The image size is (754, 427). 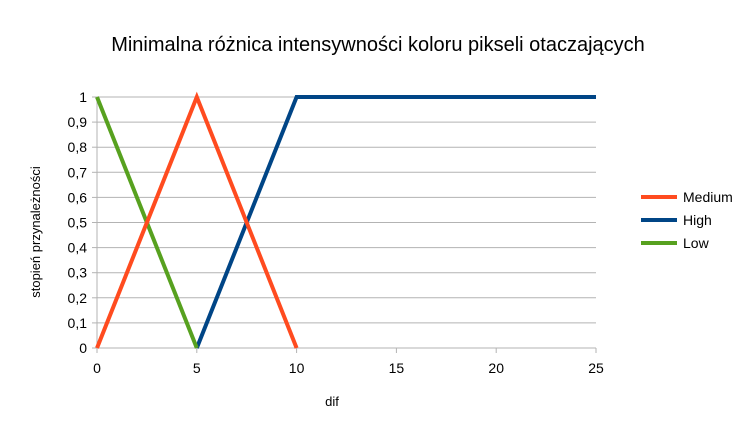 What do you see at coordinates (297, 368) in the screenshot?
I see `x-tick-label: 10` at bounding box center [297, 368].